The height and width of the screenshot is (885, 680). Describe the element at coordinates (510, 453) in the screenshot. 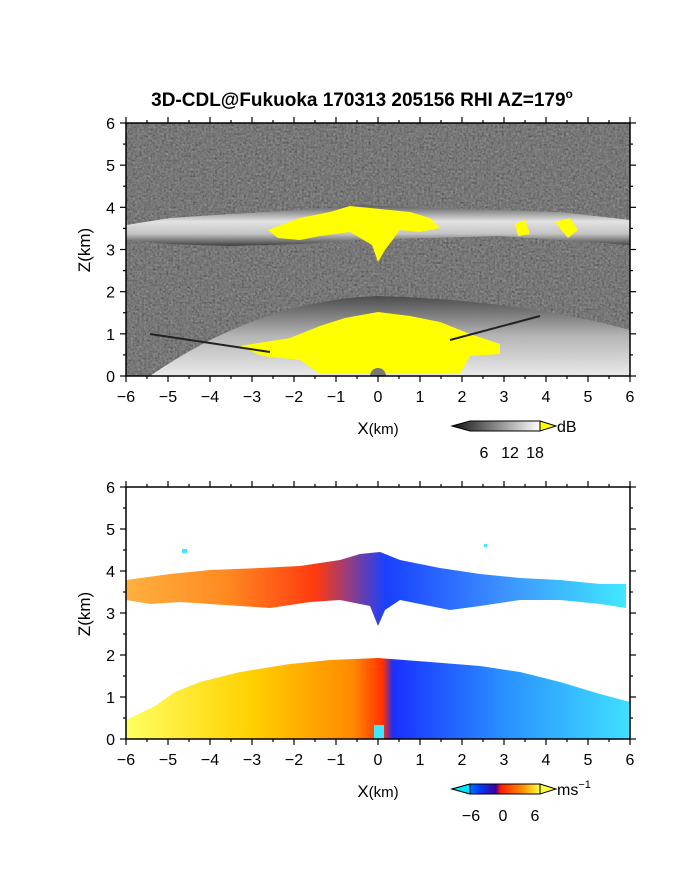

I see `reflectivity-colorbar-tick: 12` at that location.